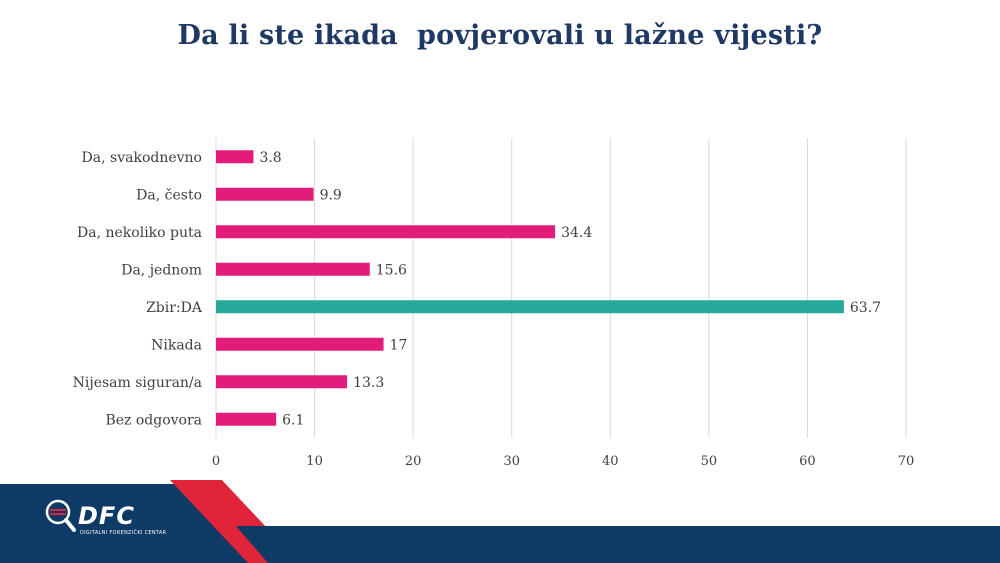 The image size is (1000, 563). Describe the element at coordinates (399, 345) in the screenshot. I see `data-label: 17` at that location.